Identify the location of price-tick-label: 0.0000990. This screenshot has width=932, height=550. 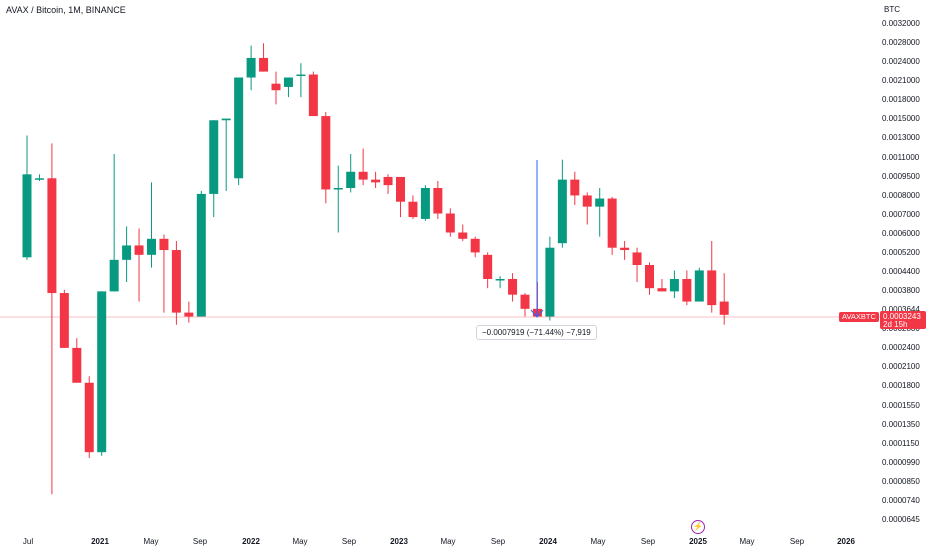
(901, 462).